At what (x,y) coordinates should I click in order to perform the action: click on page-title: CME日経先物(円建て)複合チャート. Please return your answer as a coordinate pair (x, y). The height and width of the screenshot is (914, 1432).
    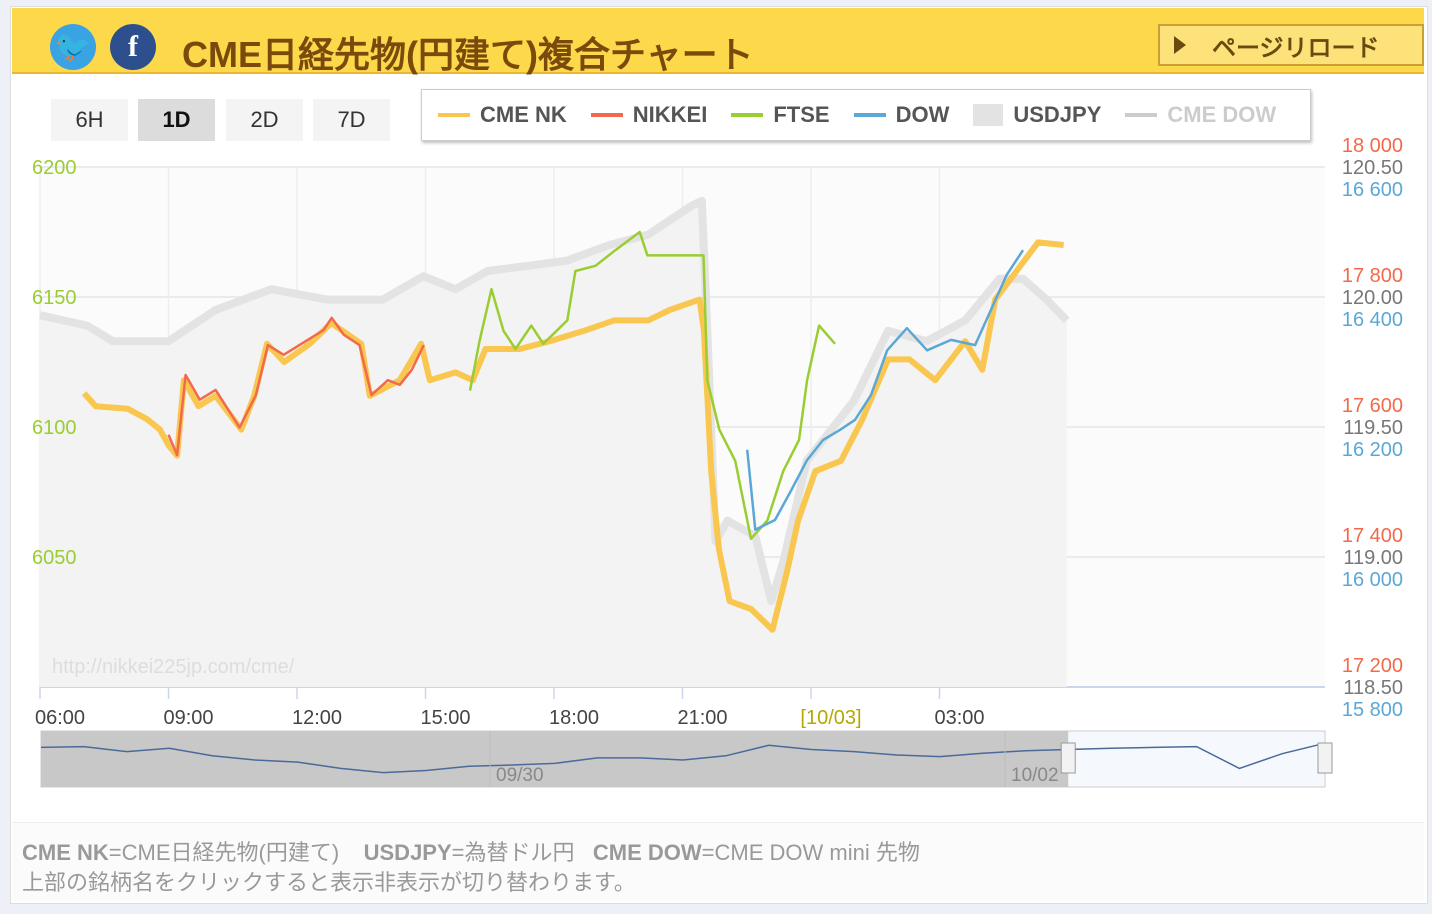
    Looking at the image, I should click on (468, 54).